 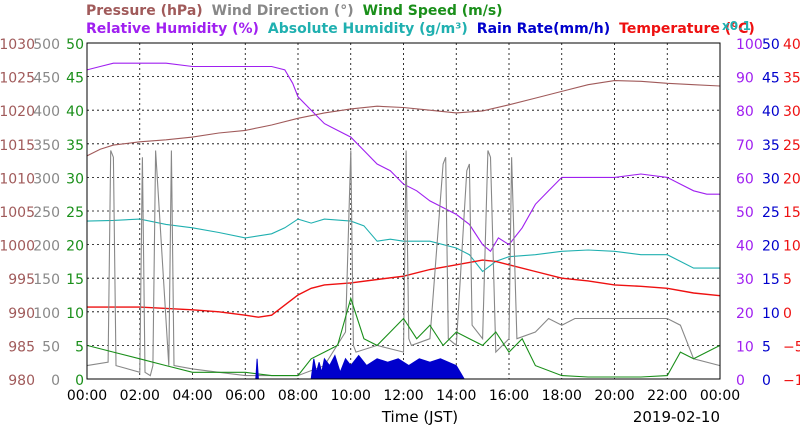 I want to click on series-temperature-c, so click(x=404, y=288).